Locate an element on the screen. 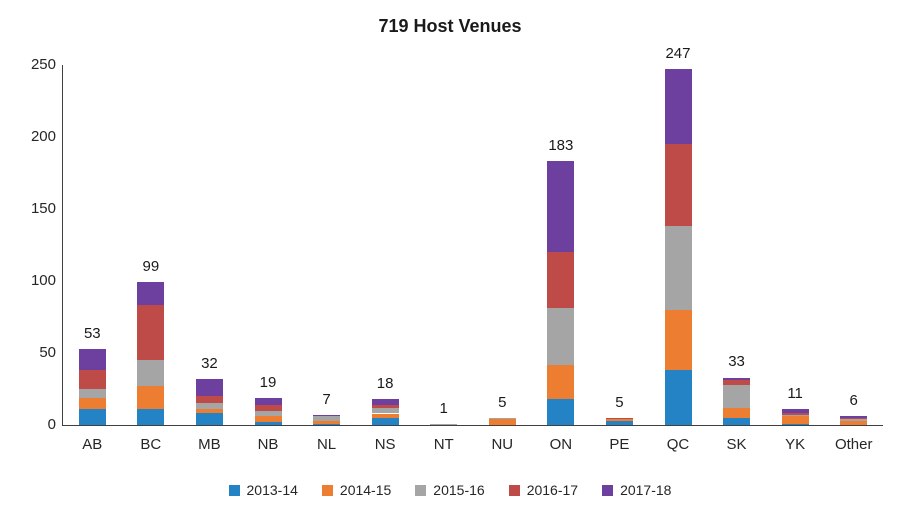 The image size is (900, 526). bar-total-label: 1 is located at coordinates (443, 408).